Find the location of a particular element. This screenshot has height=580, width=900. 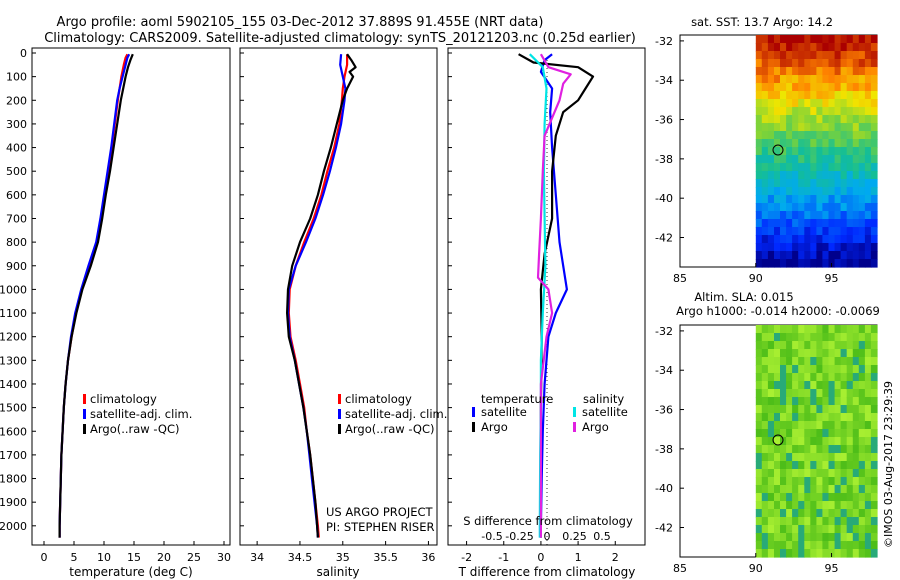

lat-tick-label: -34 is located at coordinates (664, 80).